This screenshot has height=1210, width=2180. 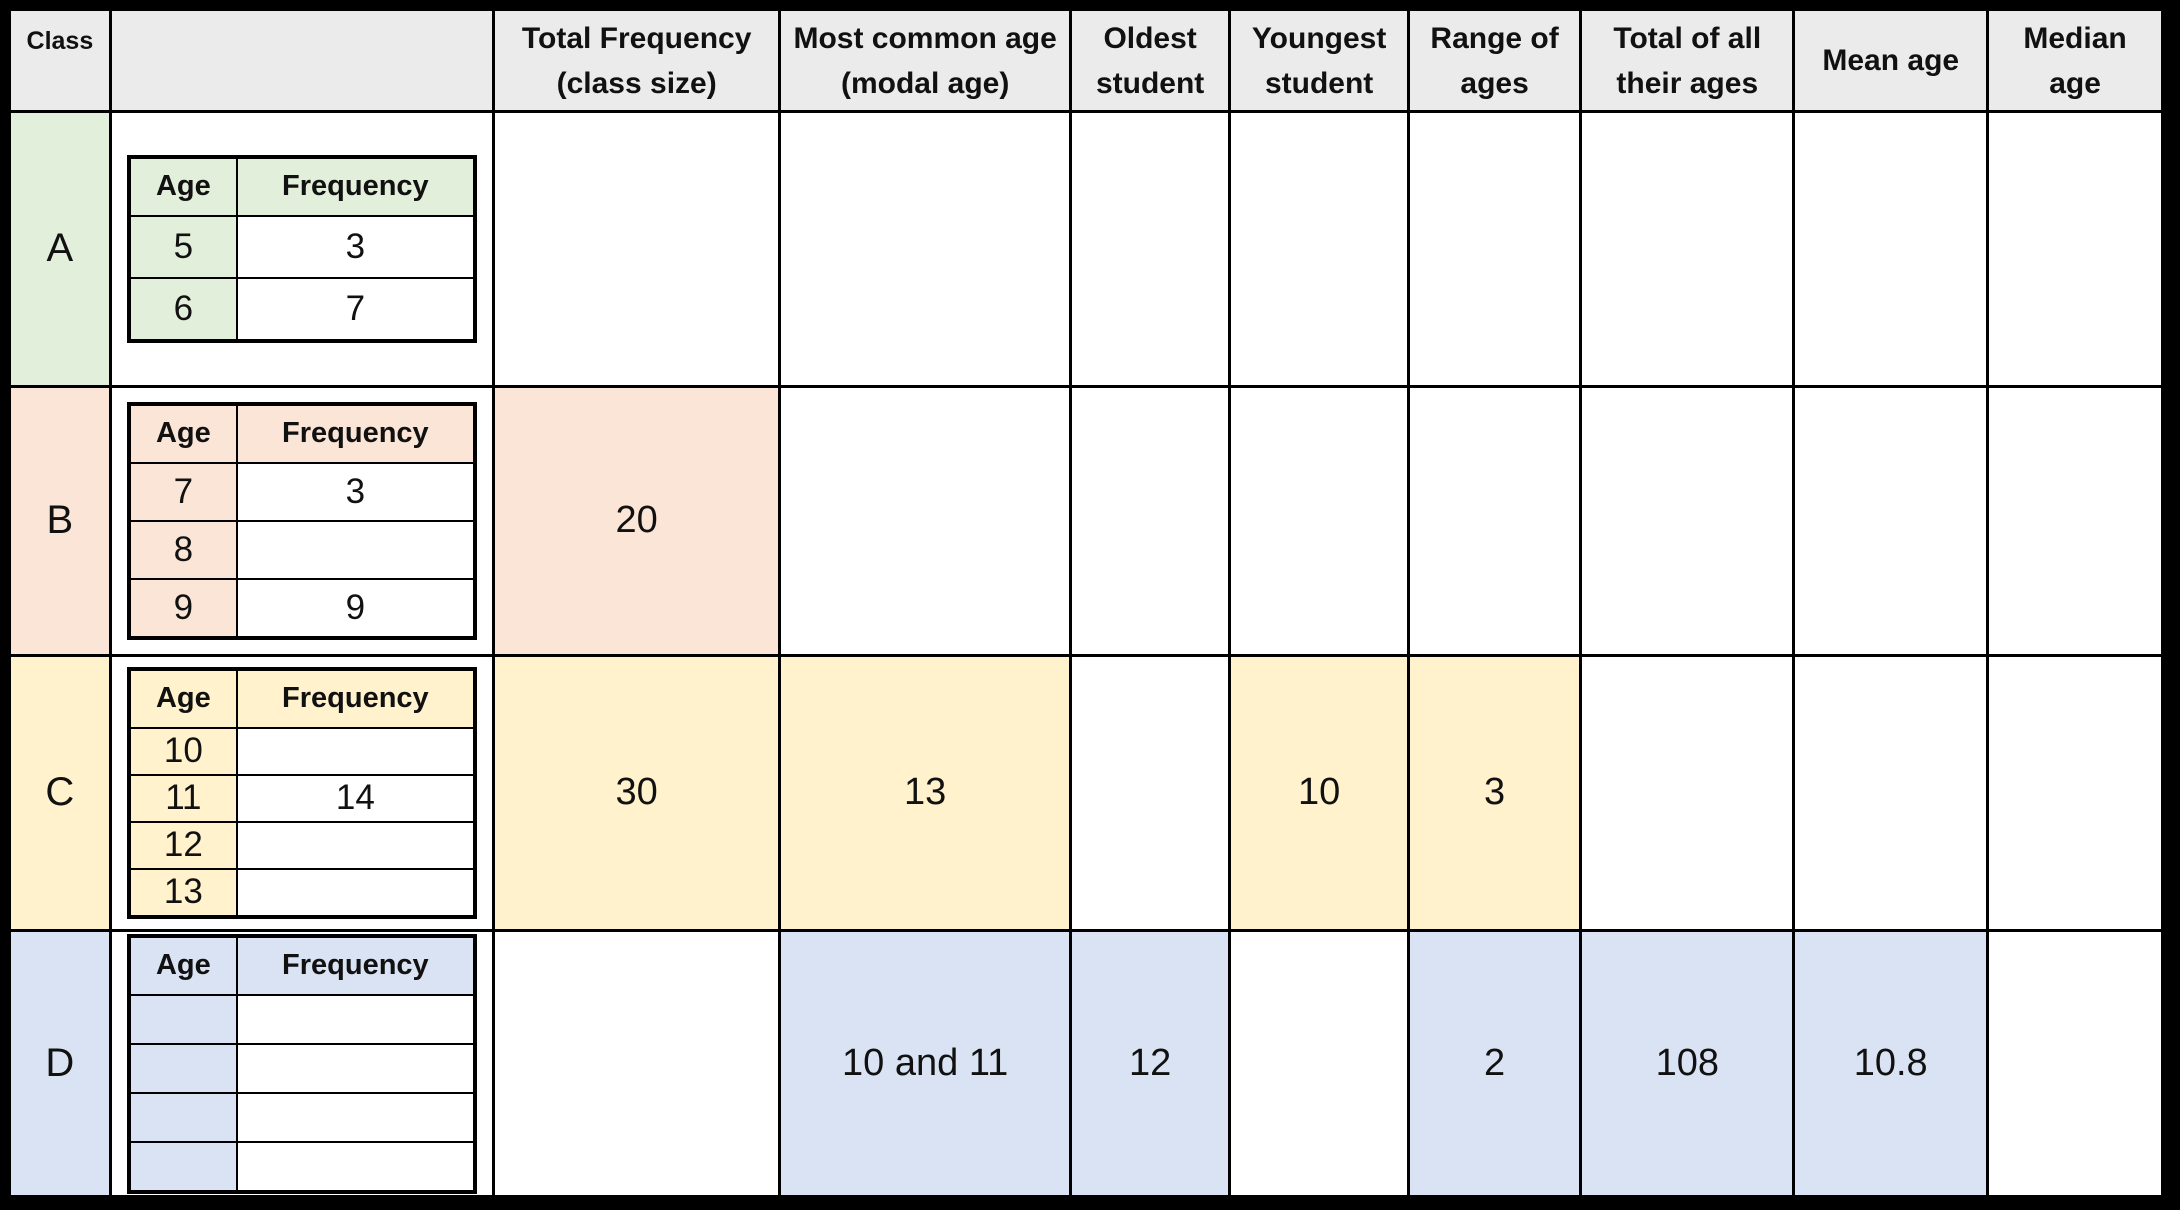 What do you see at coordinates (1319, 60) in the screenshot?
I see `column-header-youngest-student: Youngest student` at bounding box center [1319, 60].